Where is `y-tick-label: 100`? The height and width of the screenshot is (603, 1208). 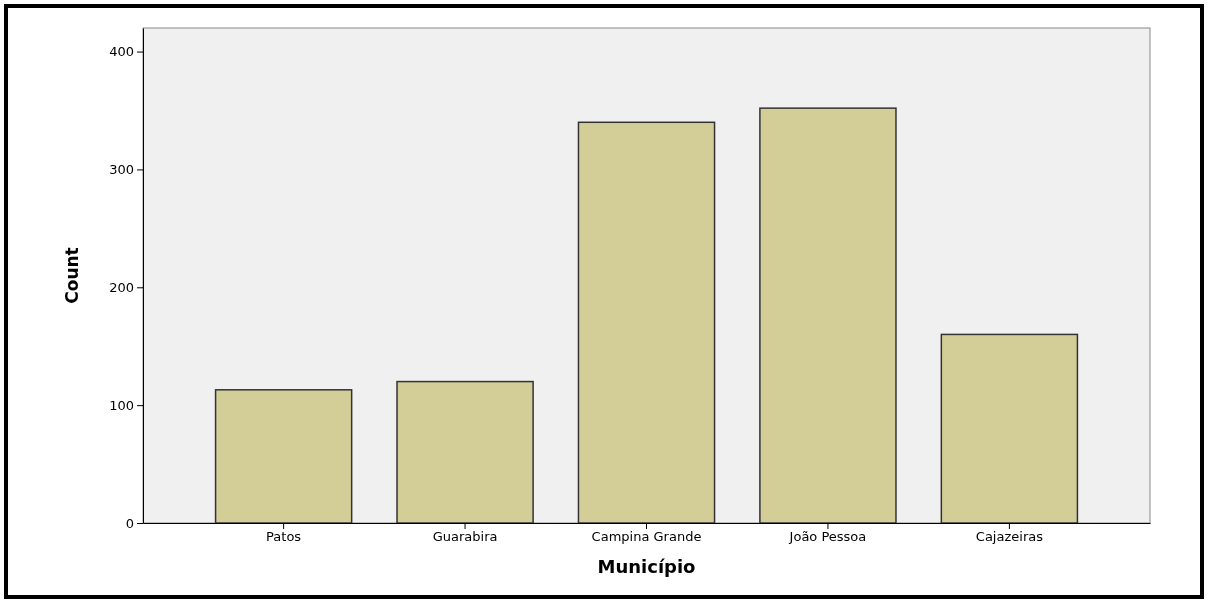
y-tick-label: 100 is located at coordinates (121, 405).